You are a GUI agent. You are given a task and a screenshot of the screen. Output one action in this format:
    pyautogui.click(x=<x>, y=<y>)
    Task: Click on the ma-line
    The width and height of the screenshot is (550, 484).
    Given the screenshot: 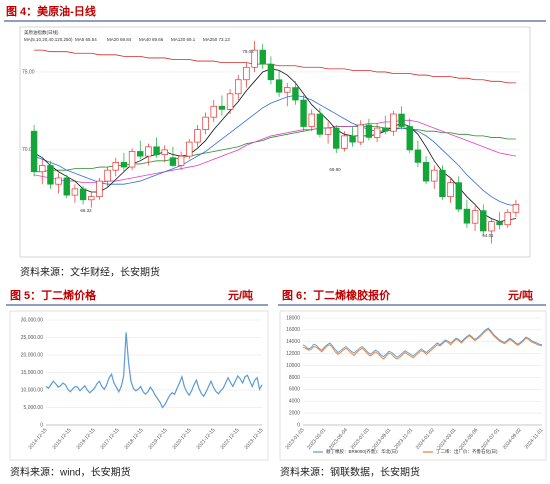 What is the action you would take?
    pyautogui.click(x=275, y=66)
    